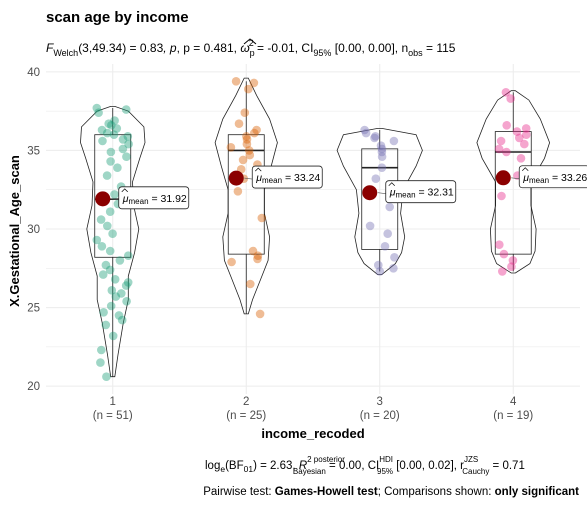 Image resolution: width=587 pixels, height=506 pixels. What do you see at coordinates (313, 409) in the screenshot?
I see `x-axis-ticks: 1 (n = 51) 2 (n = 25) 3 (n = 20) 4 (n = 19)` at bounding box center [313, 409].